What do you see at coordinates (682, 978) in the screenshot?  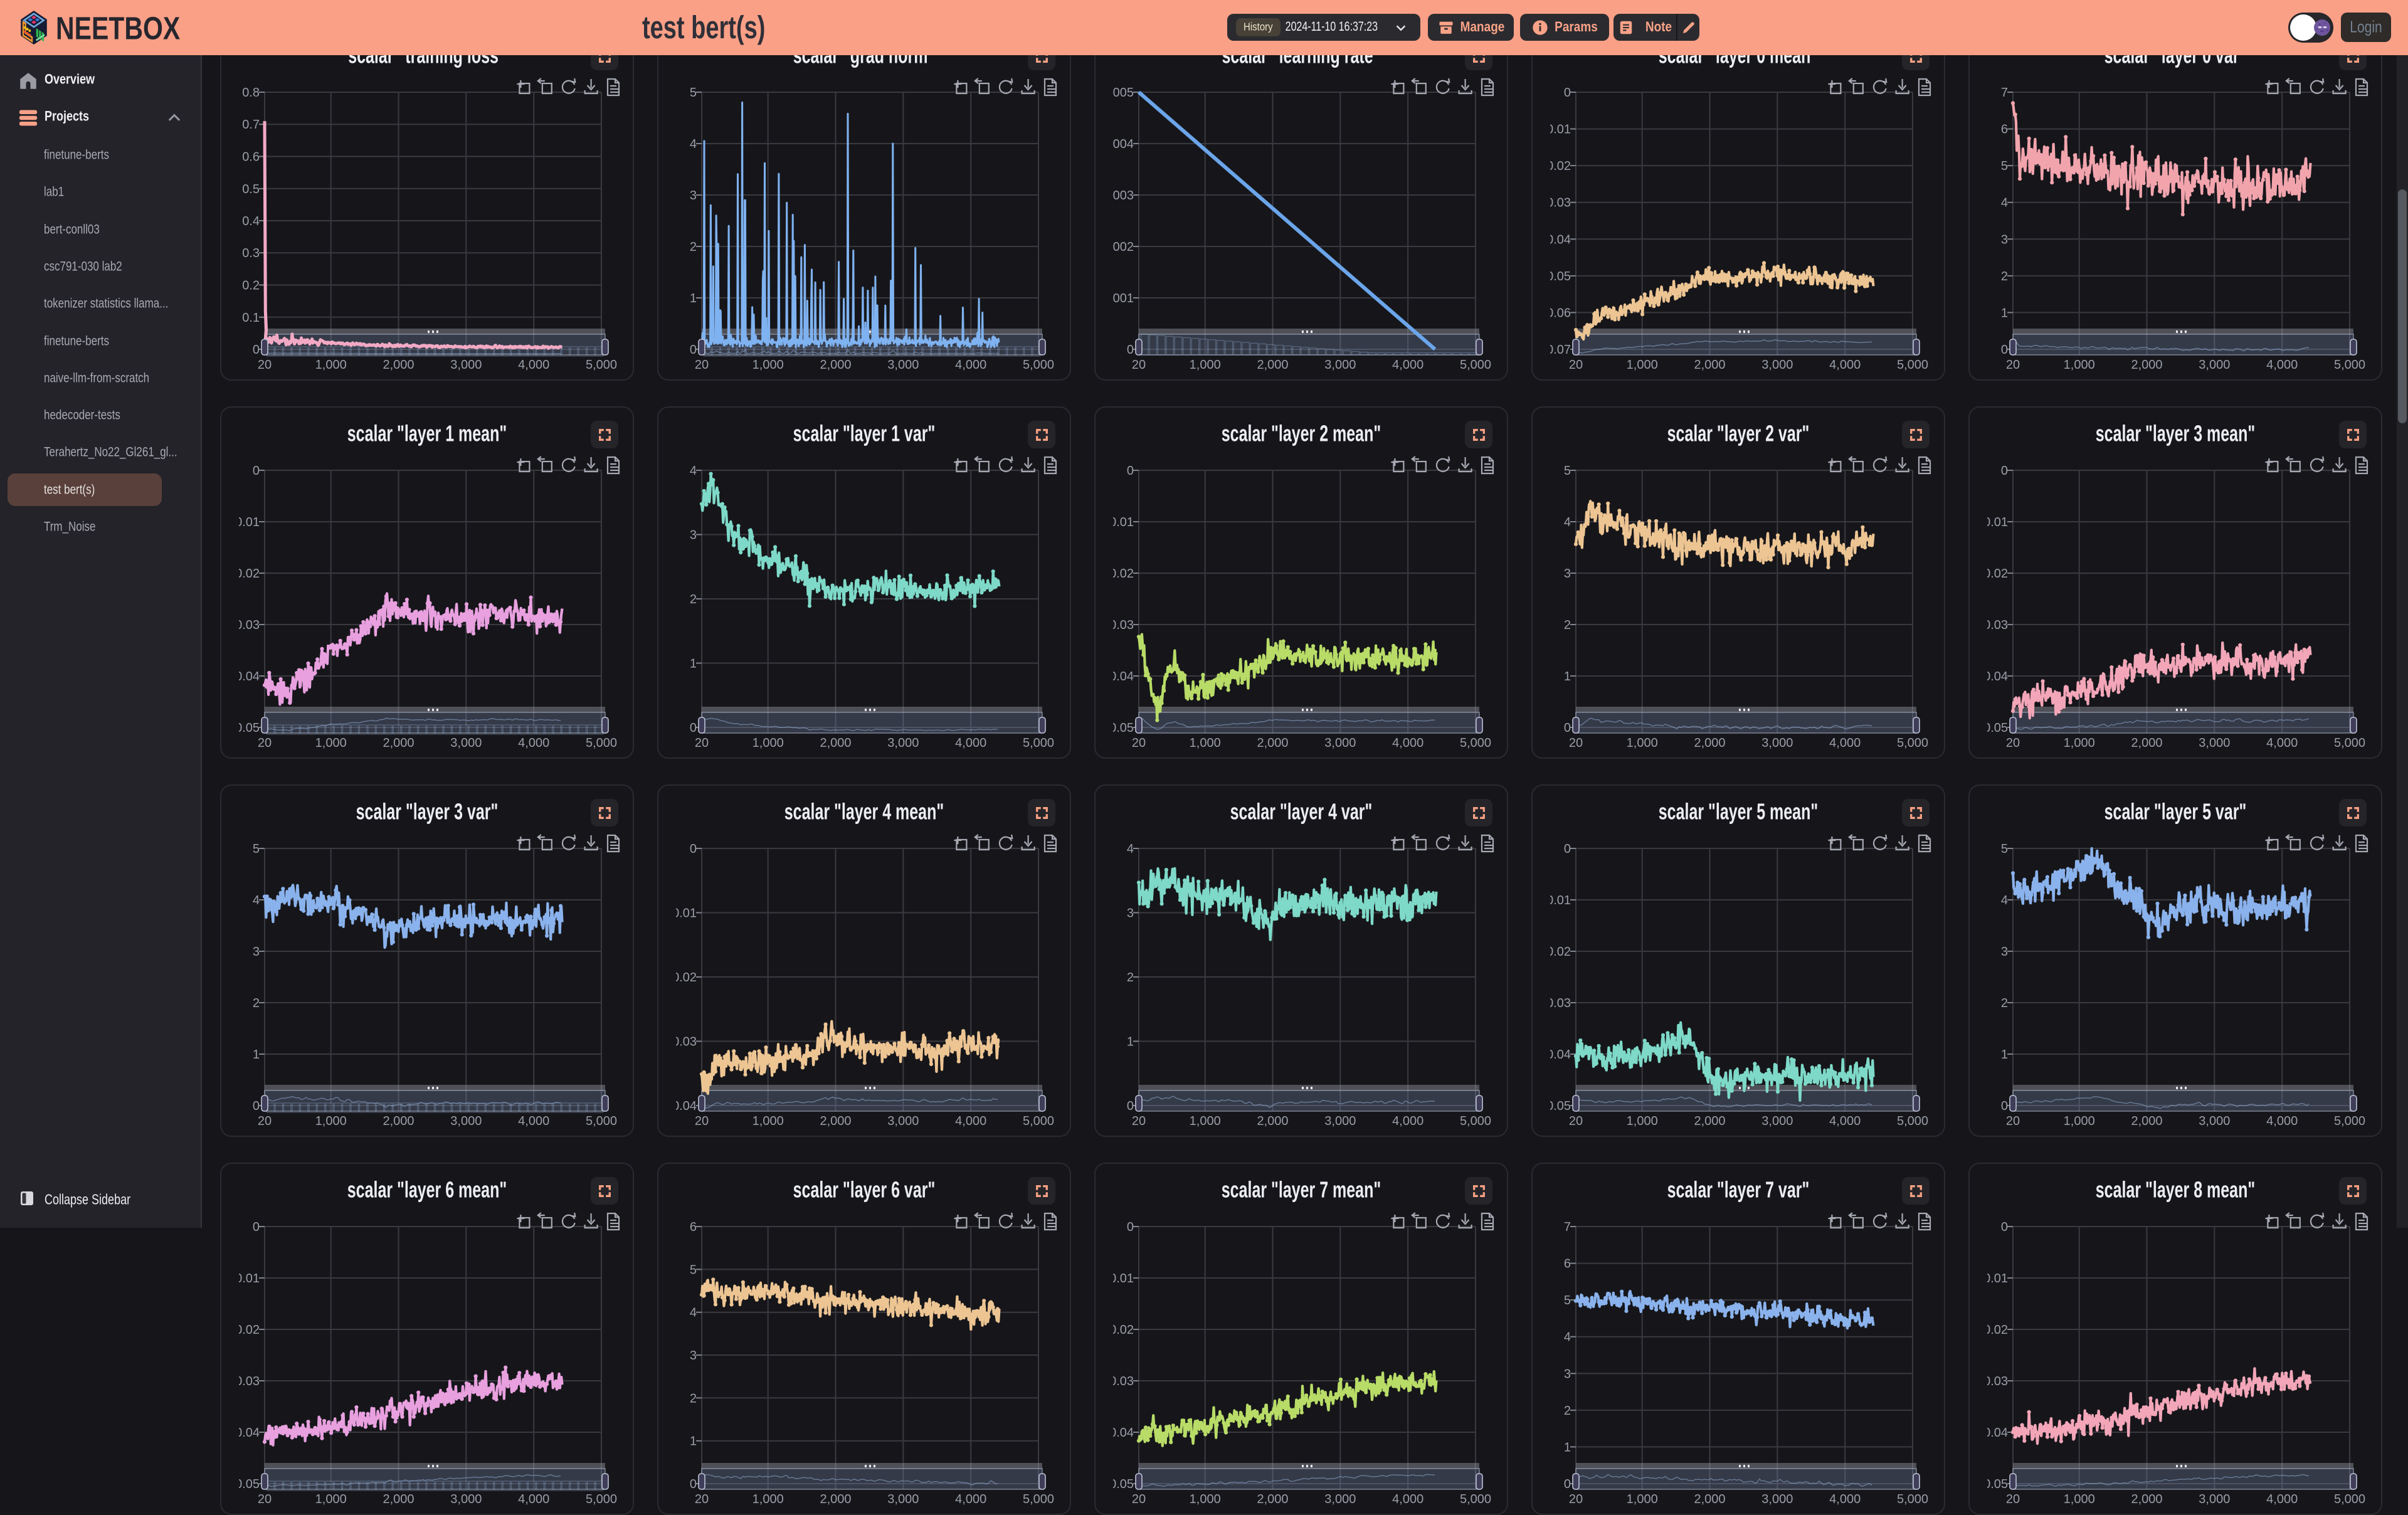 I see `svg-text: -0.02` at bounding box center [682, 978].